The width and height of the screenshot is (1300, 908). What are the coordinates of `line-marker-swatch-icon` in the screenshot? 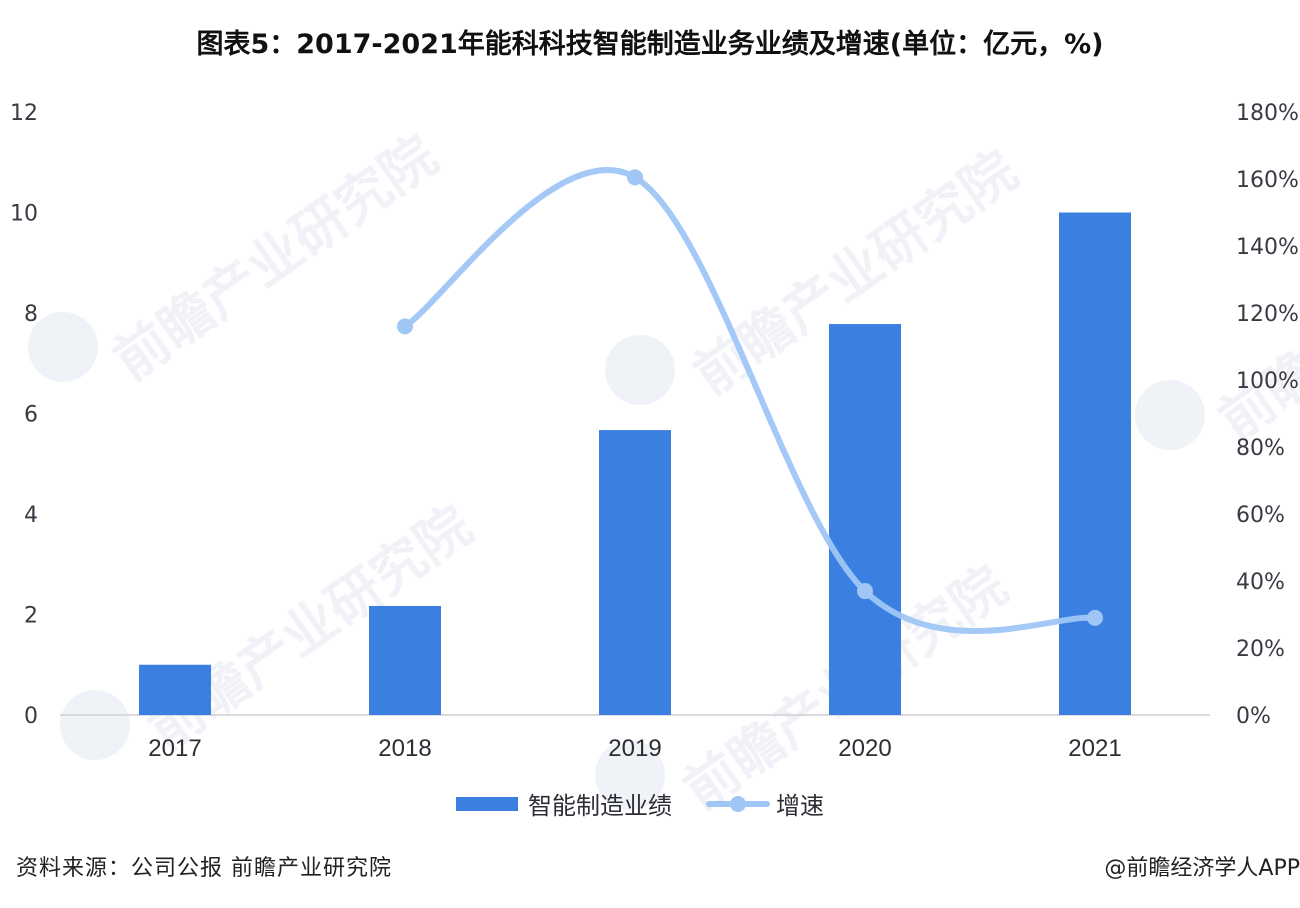 It's located at (738, 804).